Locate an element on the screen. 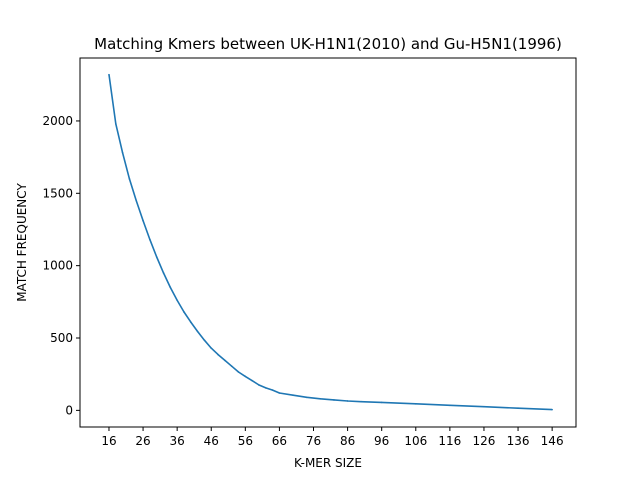 This screenshot has height=480, width=640. x-tick-label: 146 is located at coordinates (552, 441).